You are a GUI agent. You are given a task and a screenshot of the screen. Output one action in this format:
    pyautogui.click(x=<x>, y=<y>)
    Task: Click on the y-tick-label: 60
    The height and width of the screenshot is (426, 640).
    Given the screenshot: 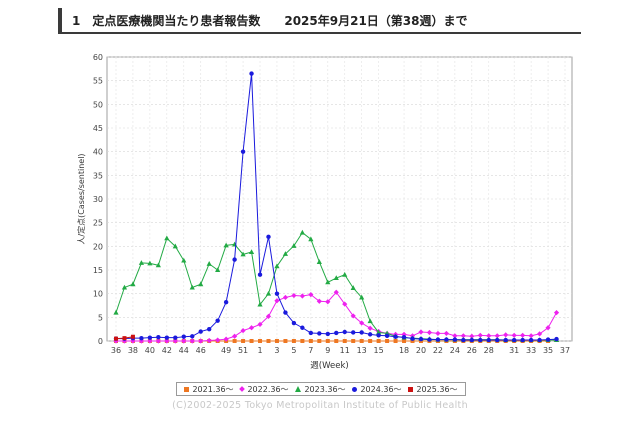 What is the action you would take?
    pyautogui.click(x=98, y=57)
    